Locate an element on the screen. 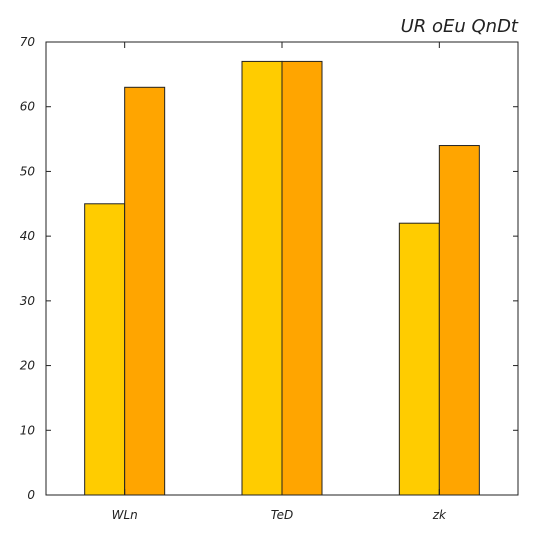  y-tick-label: 40 is located at coordinates (28, 236).